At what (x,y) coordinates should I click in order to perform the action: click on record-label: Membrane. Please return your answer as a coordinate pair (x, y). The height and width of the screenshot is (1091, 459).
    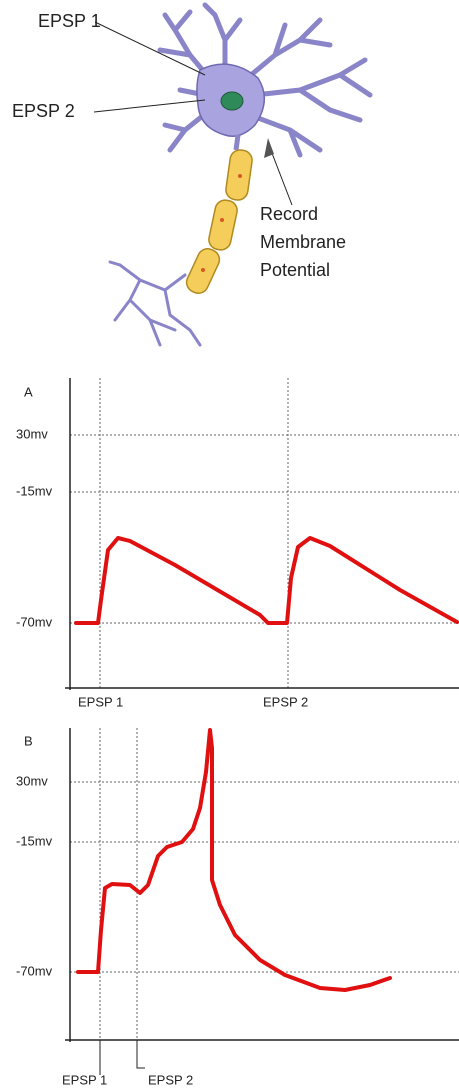
    Looking at the image, I should click on (303, 242).